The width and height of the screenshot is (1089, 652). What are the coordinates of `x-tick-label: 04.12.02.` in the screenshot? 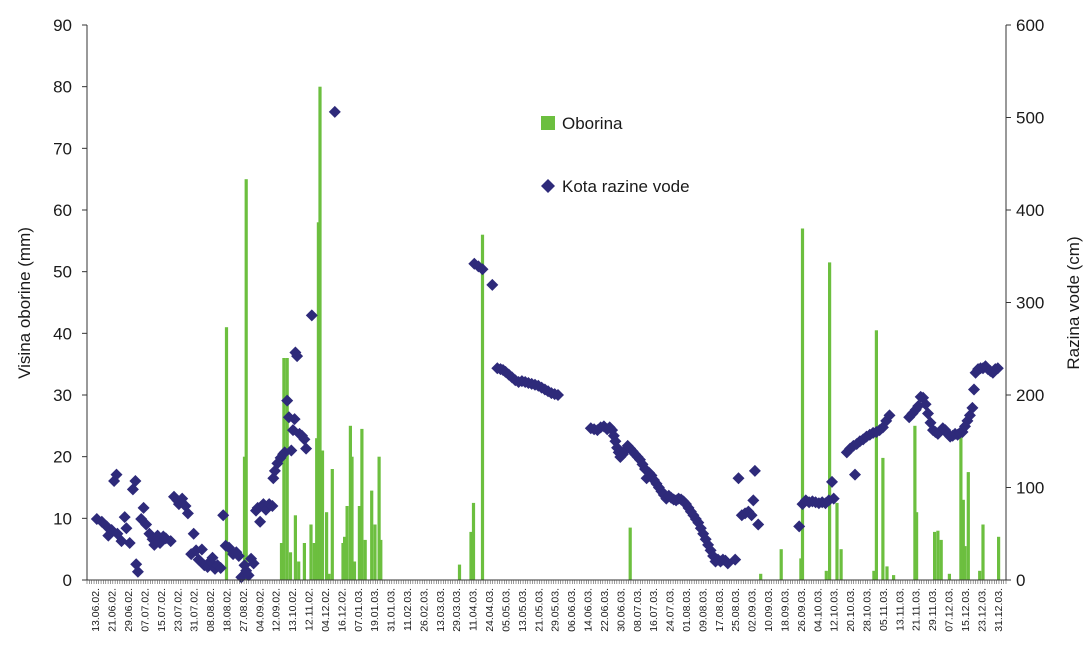 It's located at (326, 610).